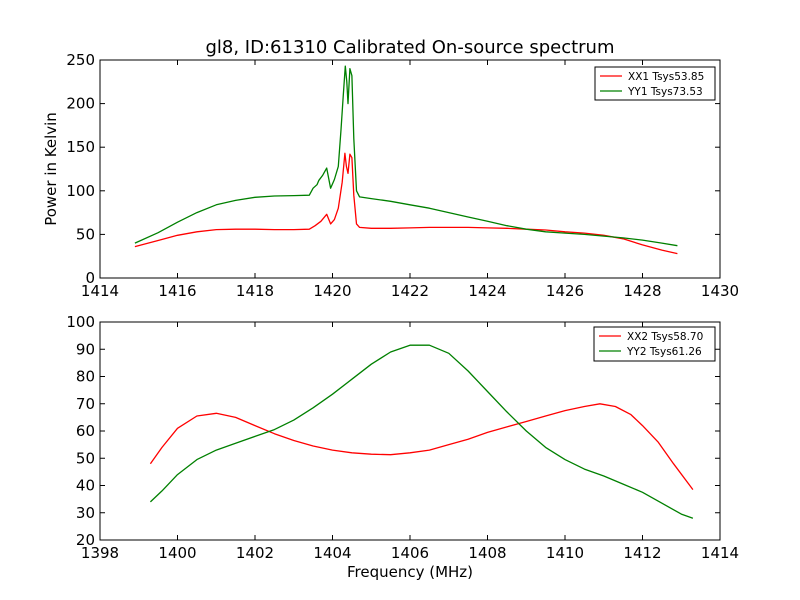 The width and height of the screenshot is (800, 600). I want to click on x-tick-label: 1418, so click(255, 291).